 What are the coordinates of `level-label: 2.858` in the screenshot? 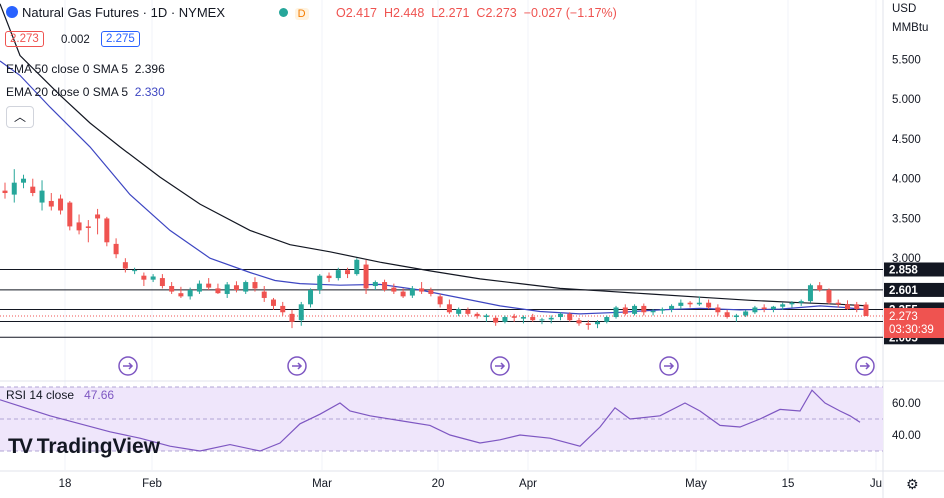 It's located at (903, 270).